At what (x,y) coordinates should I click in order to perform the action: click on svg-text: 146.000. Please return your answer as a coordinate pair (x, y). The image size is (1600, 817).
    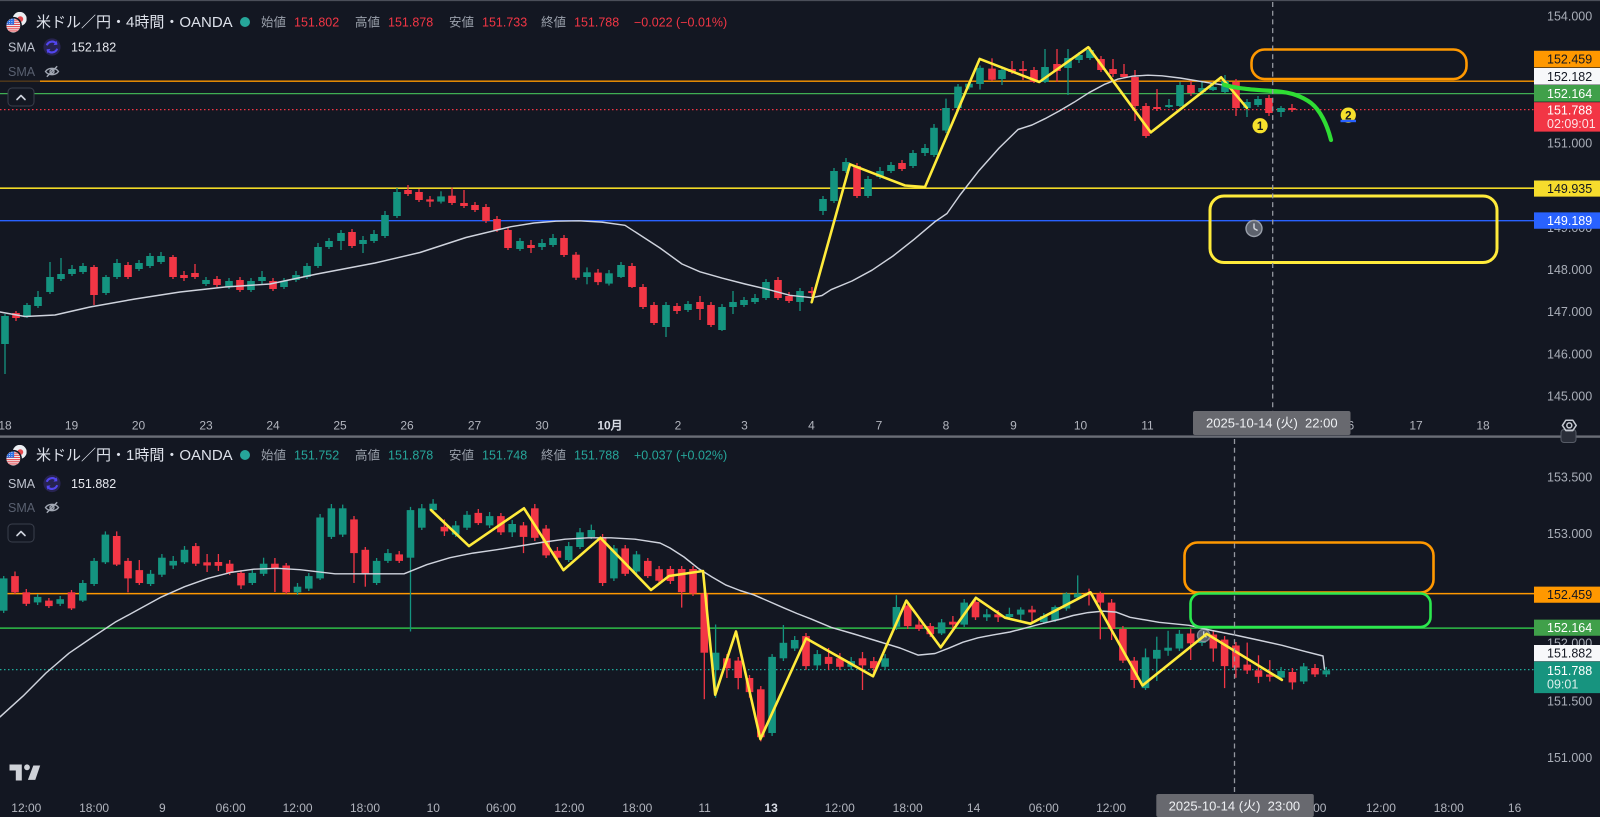
    Looking at the image, I should click on (1569, 354).